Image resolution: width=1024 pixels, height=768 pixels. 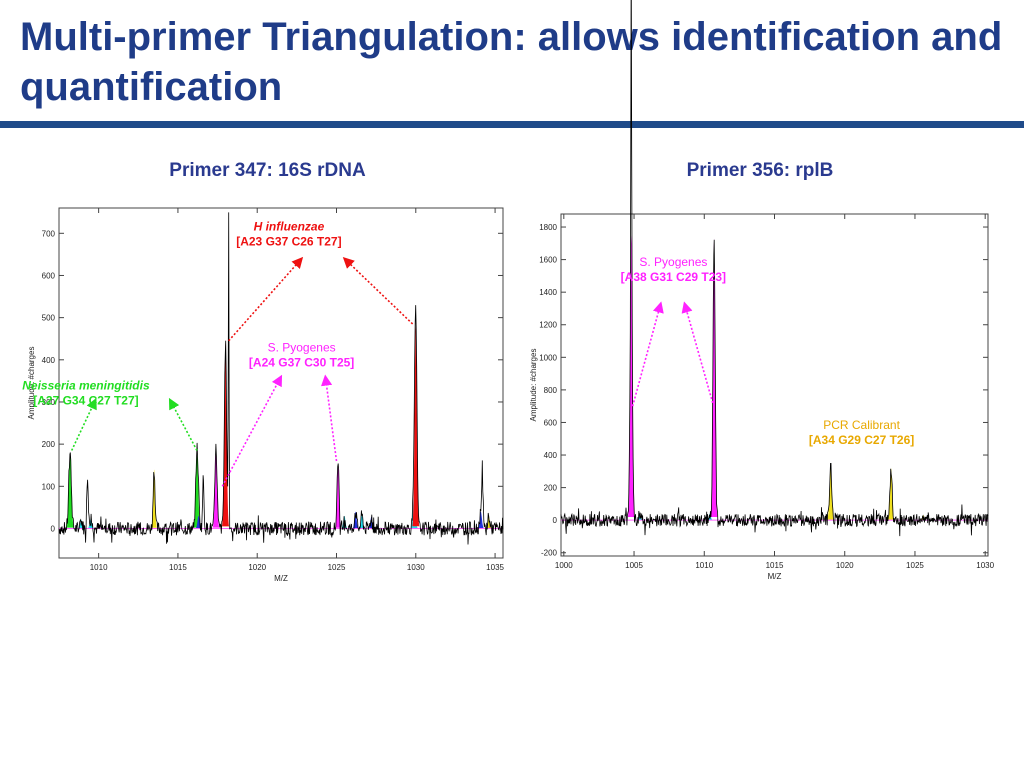 I want to click on panel-title-primer-356: Primer 356: rplB, so click(x=760, y=170).